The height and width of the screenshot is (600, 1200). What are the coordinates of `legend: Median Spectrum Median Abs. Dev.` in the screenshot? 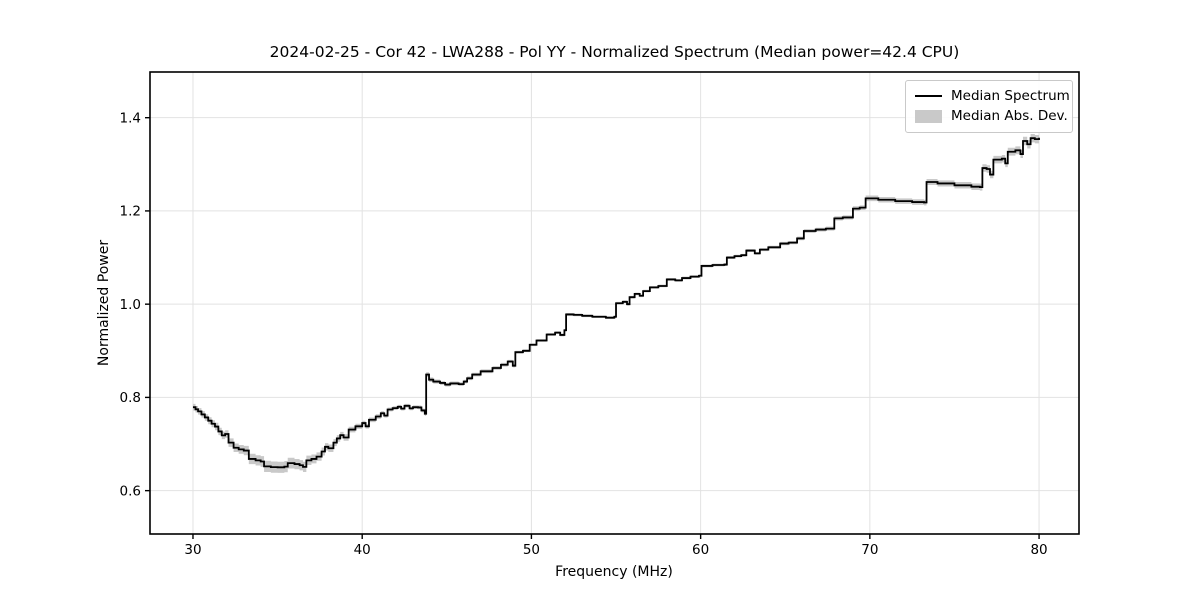 It's located at (989, 106).